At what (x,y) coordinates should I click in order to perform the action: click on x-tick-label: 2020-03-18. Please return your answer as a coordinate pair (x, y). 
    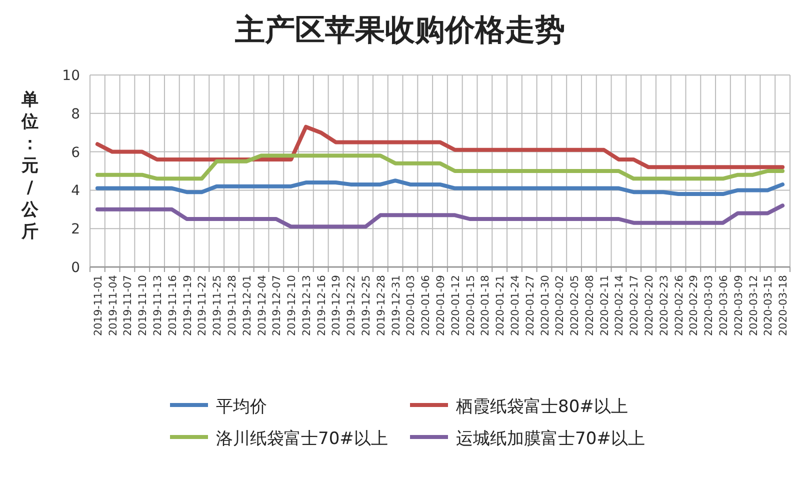
    Looking at the image, I should click on (784, 305).